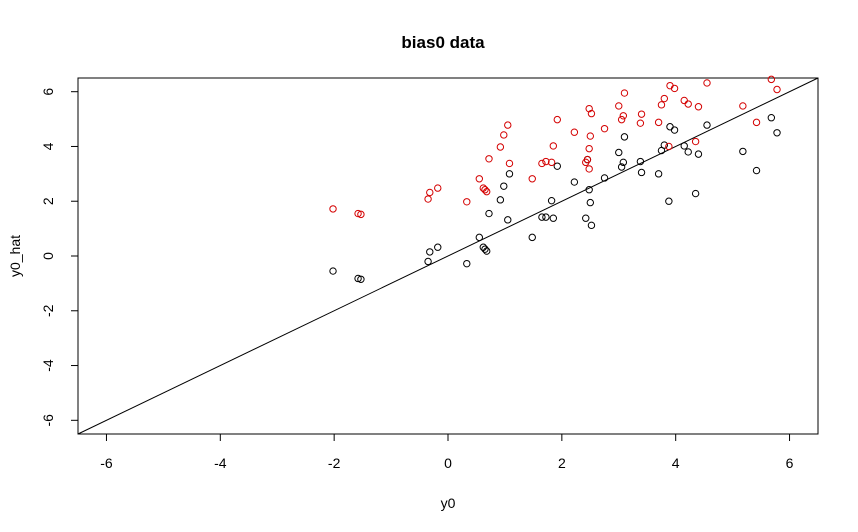 The width and height of the screenshot is (858, 532). I want to click on y-tick-label: 4, so click(48, 146).